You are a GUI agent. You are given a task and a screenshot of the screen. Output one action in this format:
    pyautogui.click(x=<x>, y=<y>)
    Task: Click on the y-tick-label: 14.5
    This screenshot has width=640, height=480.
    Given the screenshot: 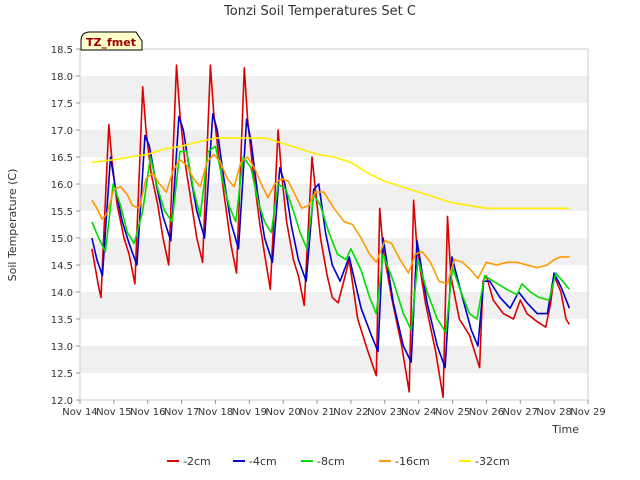 What is the action you would take?
    pyautogui.click(x=62, y=266)
    